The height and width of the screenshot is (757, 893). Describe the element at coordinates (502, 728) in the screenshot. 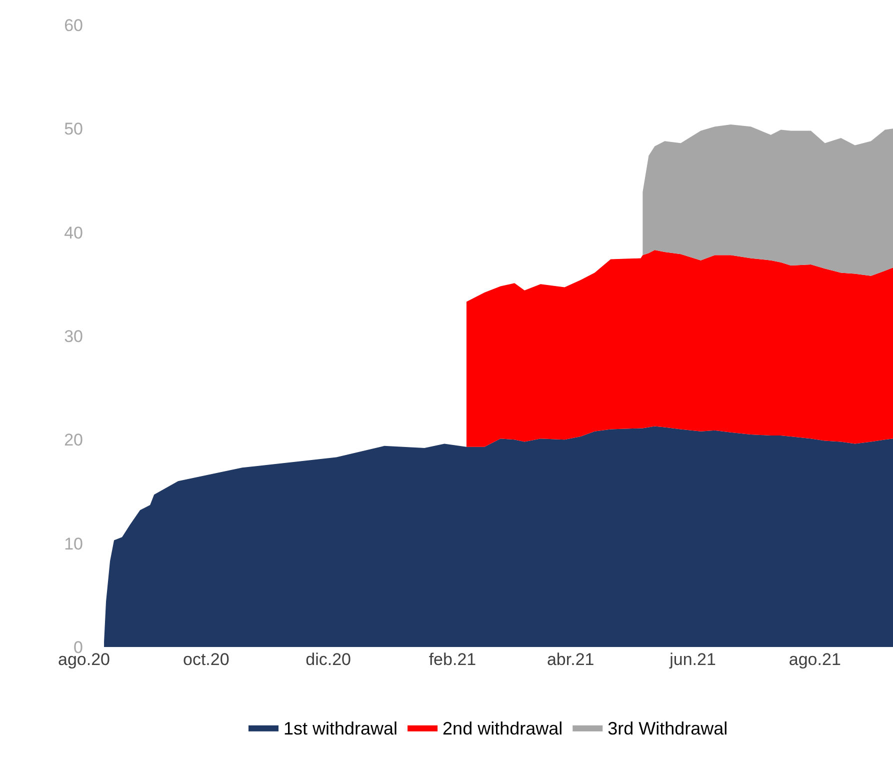

I see `legend-label: 2nd withdrawal` at that location.